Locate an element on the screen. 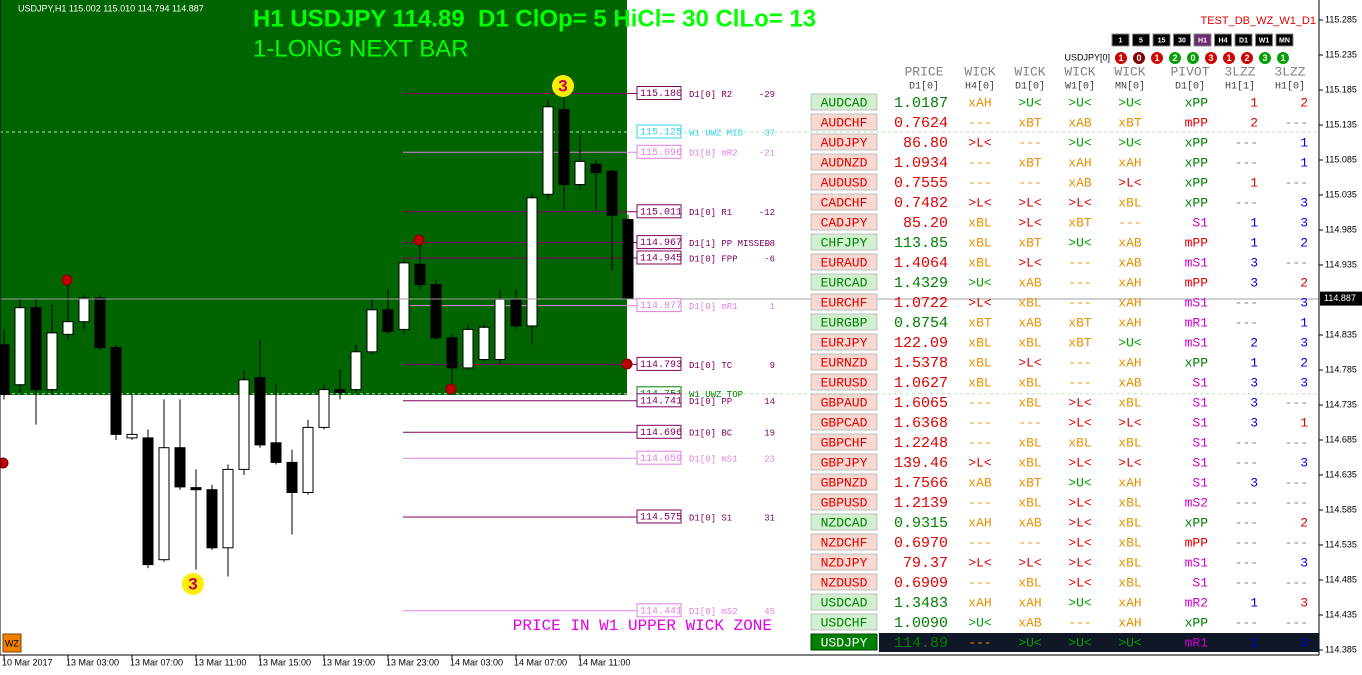  symbol: USDJPY is located at coordinates (844, 642).